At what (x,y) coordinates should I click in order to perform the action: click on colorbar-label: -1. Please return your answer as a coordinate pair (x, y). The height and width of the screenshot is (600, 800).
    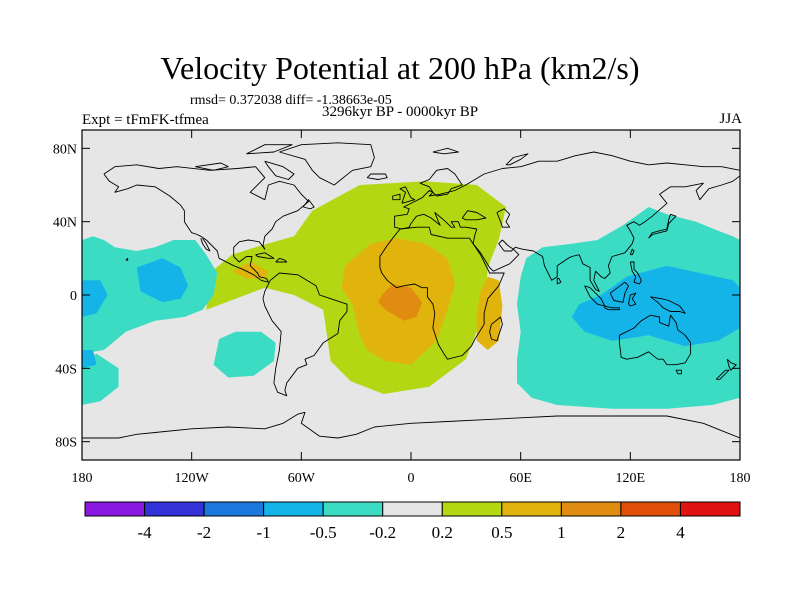
    Looking at the image, I should click on (264, 532).